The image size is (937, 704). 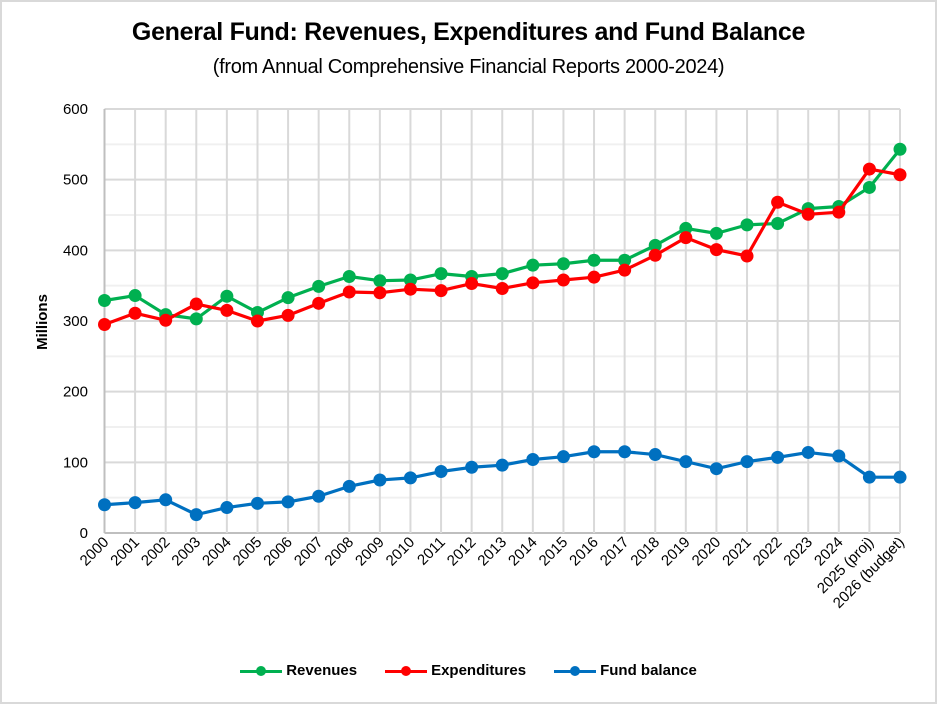 What do you see at coordinates (156, 552) in the screenshot?
I see `x-tick-label: 2002` at bounding box center [156, 552].